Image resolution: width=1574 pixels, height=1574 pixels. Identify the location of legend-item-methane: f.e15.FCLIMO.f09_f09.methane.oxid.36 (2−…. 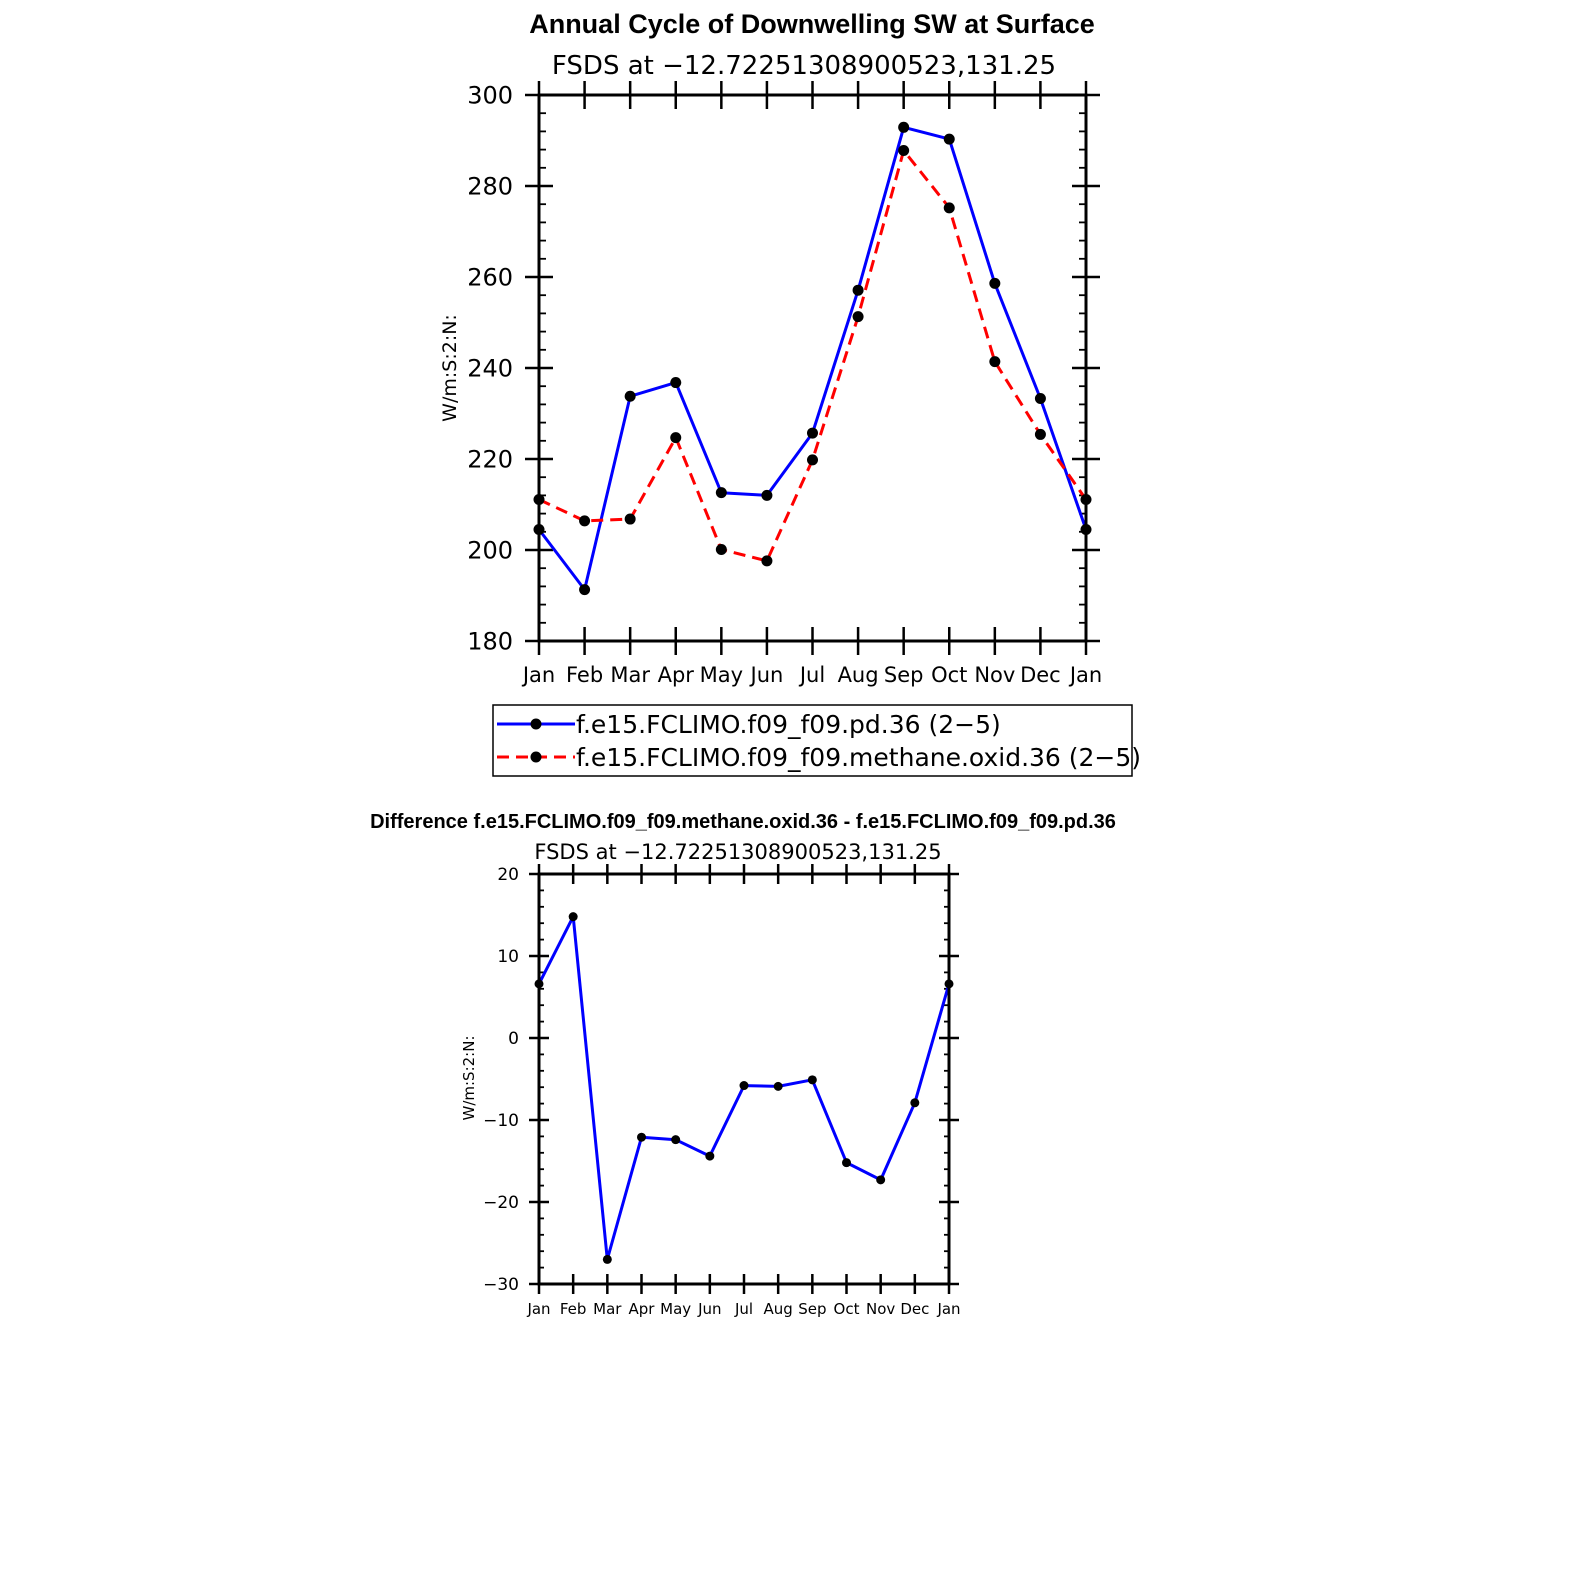
(819, 757).